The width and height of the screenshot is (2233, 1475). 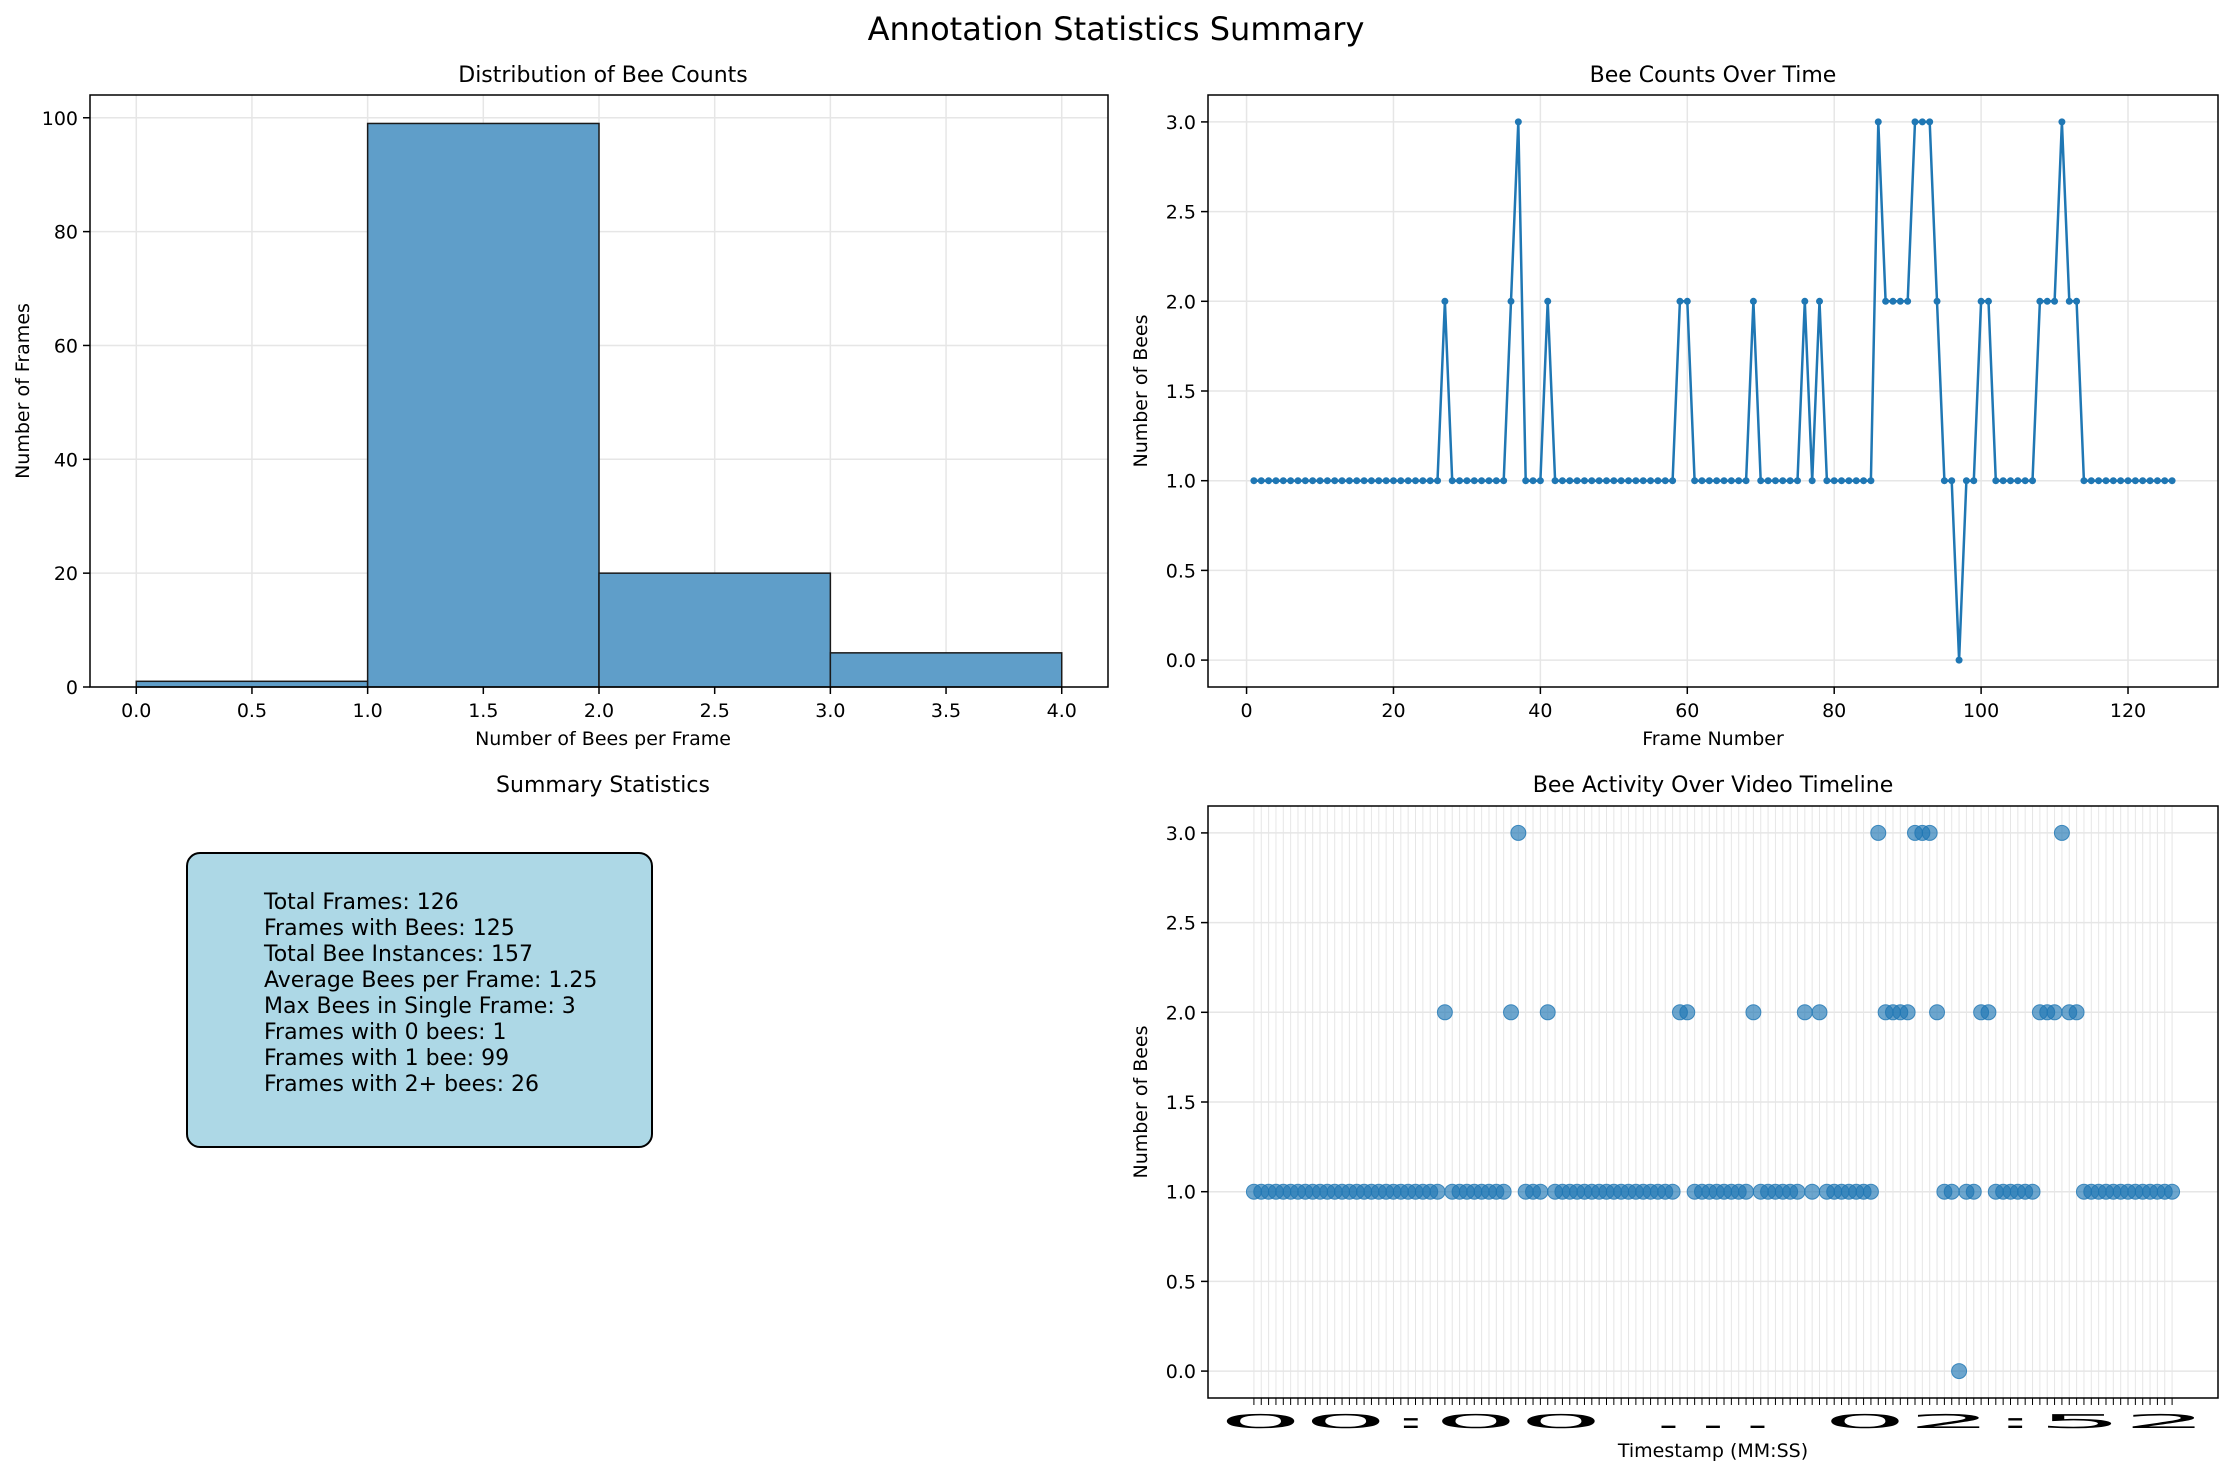 I want to click on summary-stat-line: Total Frames: 126, so click(x=361, y=902).